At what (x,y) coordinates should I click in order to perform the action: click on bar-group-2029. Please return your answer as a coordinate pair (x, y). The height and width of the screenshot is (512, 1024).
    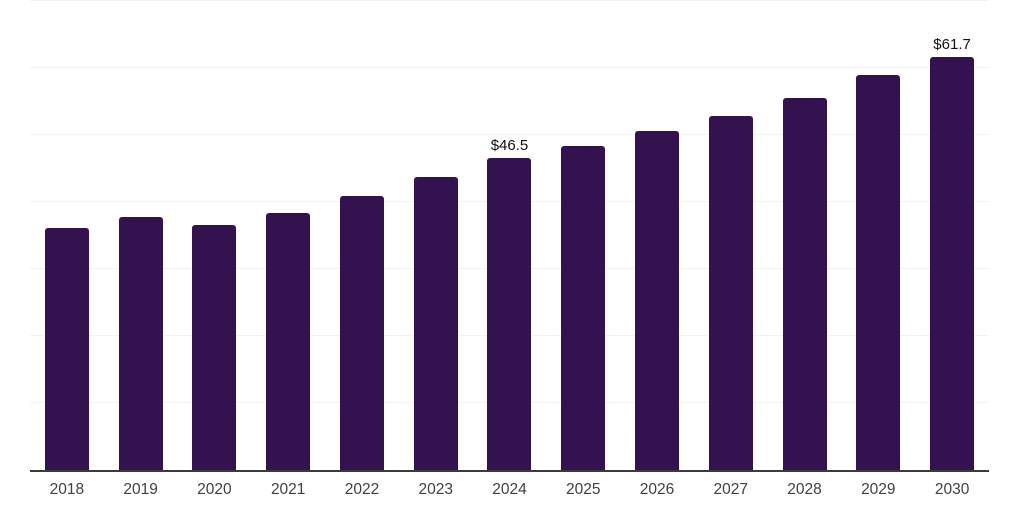
    Looking at the image, I should click on (878, 235).